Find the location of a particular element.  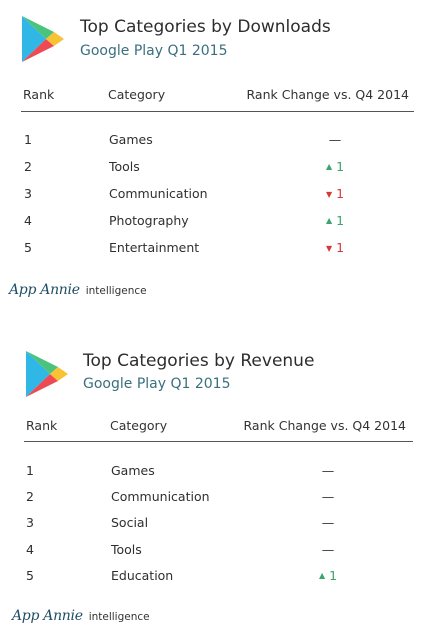

table-row: 4 Tools — is located at coordinates (212, 555).